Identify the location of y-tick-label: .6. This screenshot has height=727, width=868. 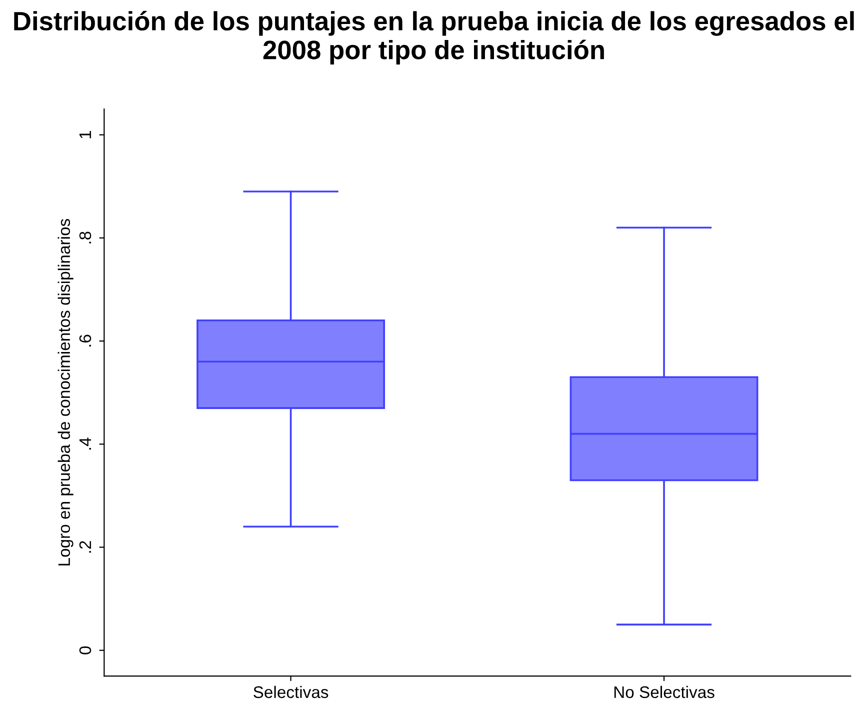
(85, 340).